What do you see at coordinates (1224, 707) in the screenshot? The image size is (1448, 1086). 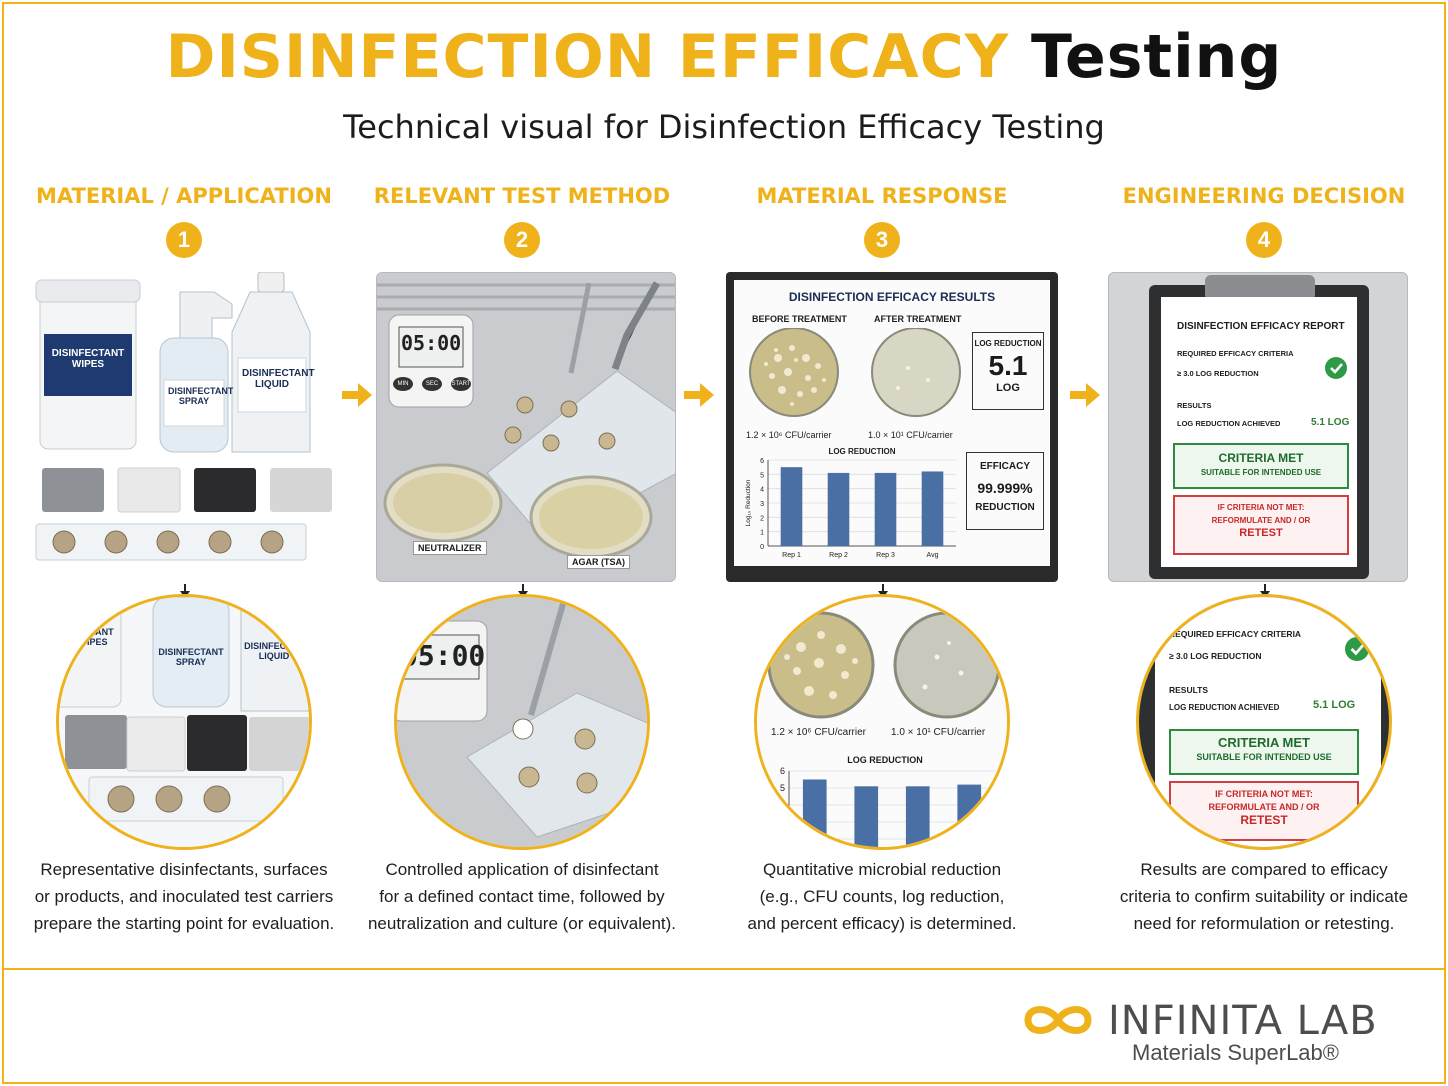 I see `zoom-results-label: LOG REDUCTION ACHIEVED` at bounding box center [1224, 707].